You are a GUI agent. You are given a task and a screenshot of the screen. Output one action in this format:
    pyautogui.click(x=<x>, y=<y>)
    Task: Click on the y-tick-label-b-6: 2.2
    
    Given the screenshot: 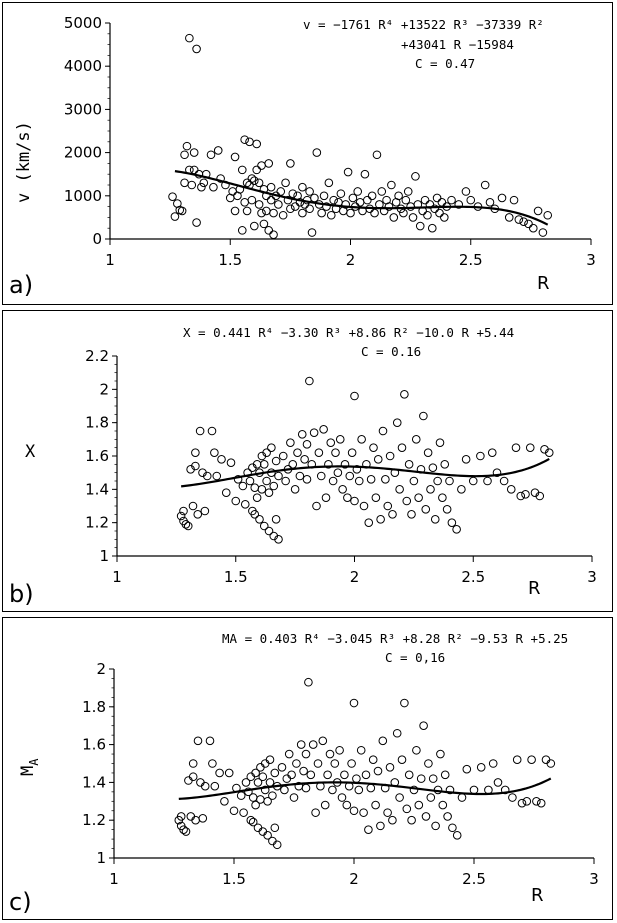 What is the action you would take?
    pyautogui.click(x=97, y=356)
    